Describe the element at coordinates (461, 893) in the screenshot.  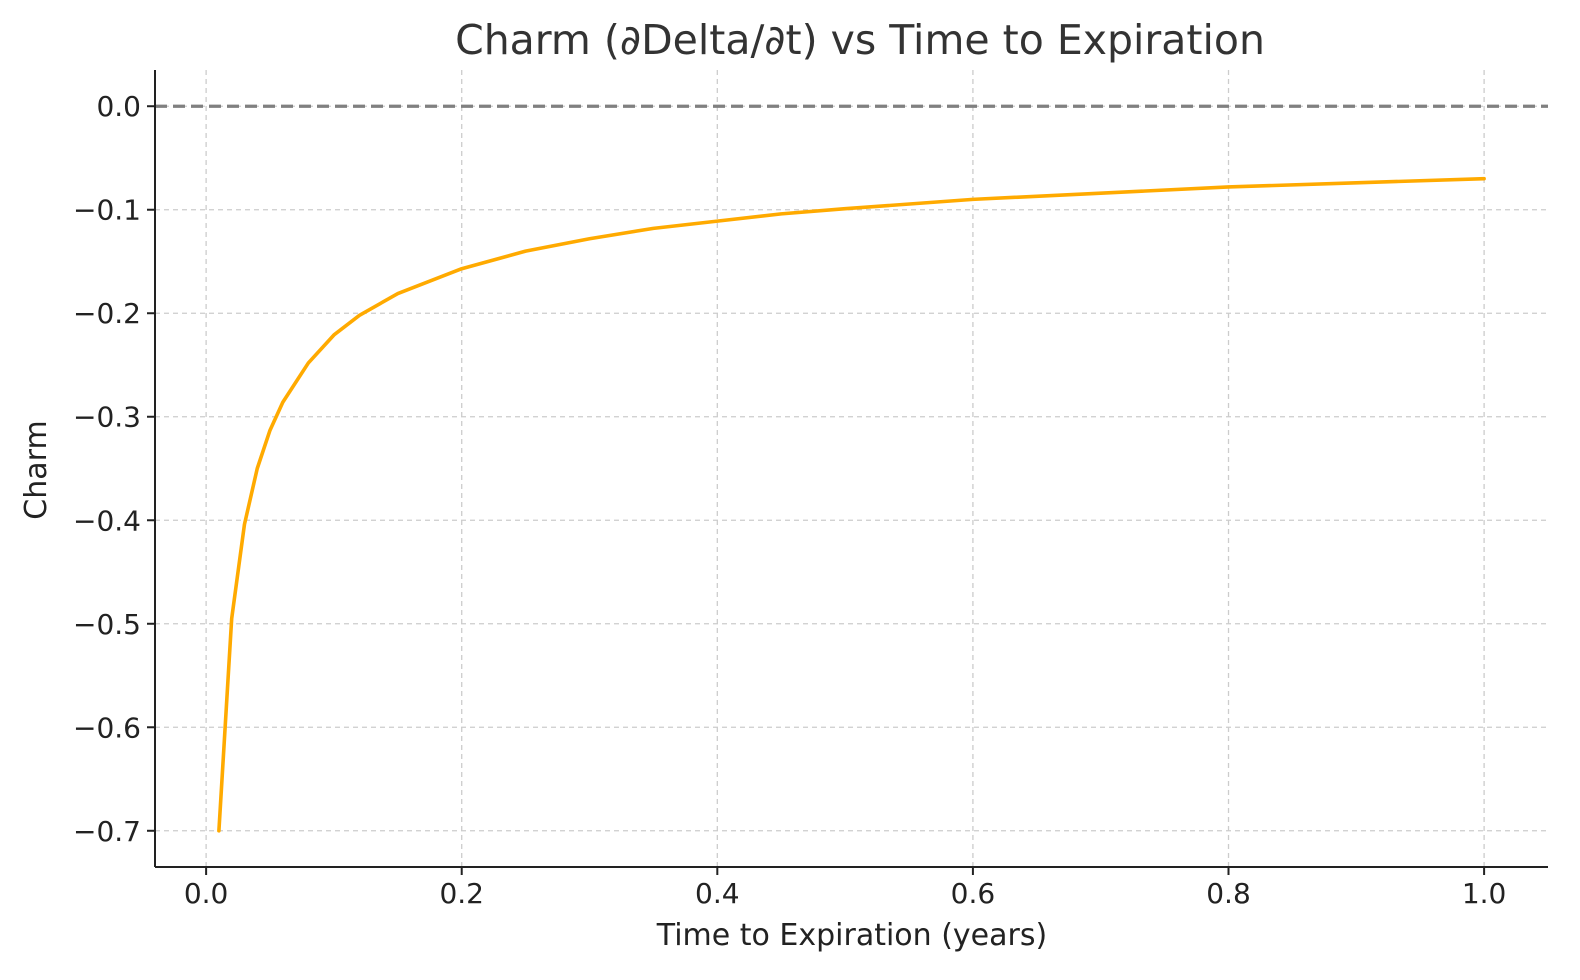
I see `x-tick-label-1: 0.2` at that location.